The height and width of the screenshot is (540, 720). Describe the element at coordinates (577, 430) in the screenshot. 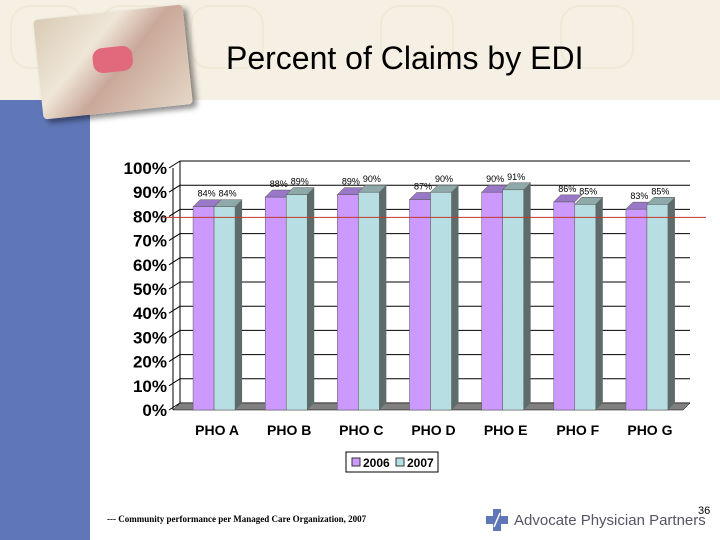

I see `x-tick-label: PHO F` at that location.